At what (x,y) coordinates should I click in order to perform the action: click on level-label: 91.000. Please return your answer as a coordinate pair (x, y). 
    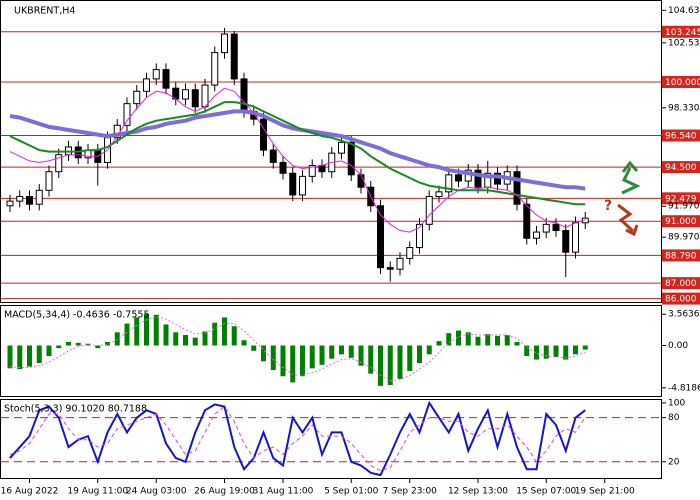
    Looking at the image, I should click on (681, 222).